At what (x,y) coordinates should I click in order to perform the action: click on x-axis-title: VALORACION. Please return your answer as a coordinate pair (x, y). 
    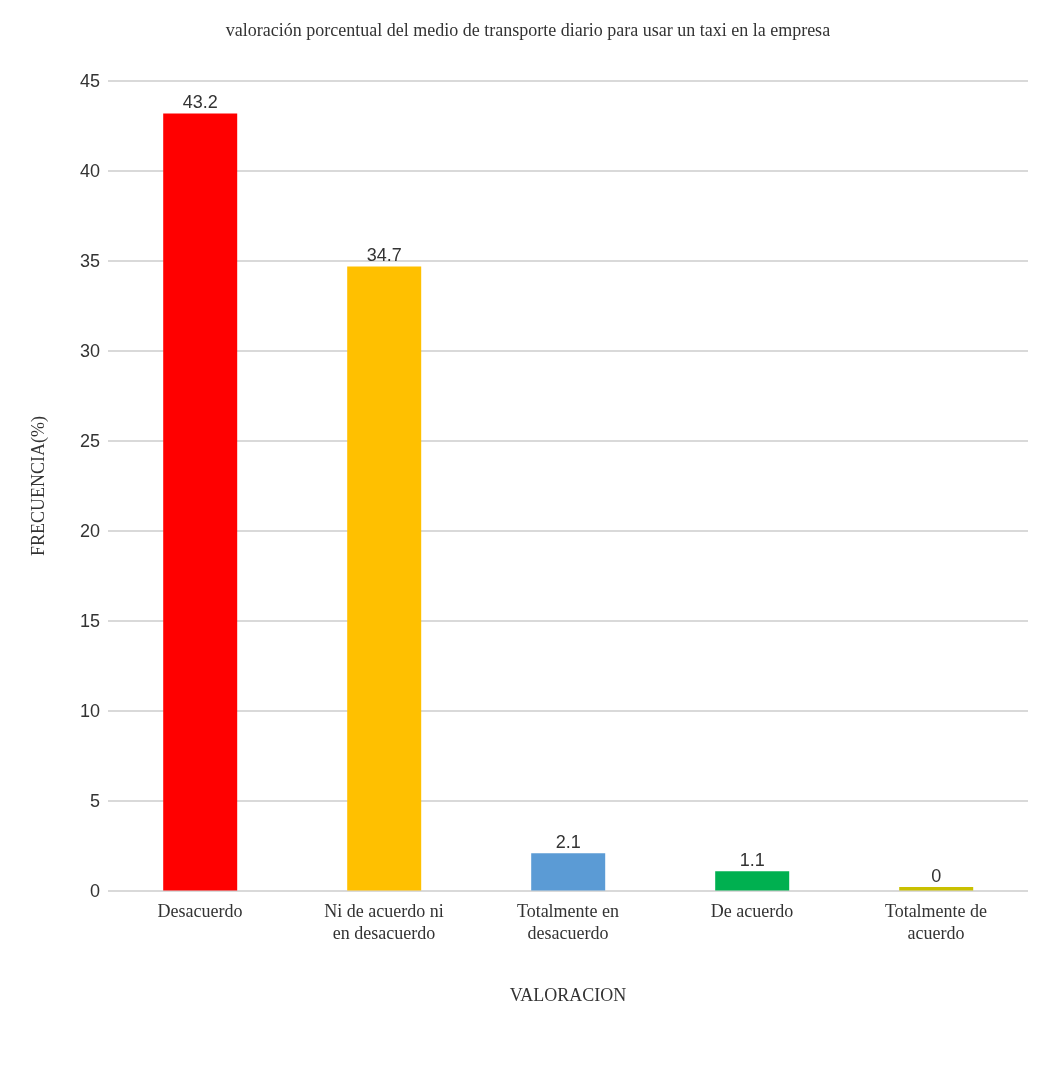
    Looking at the image, I should click on (568, 995).